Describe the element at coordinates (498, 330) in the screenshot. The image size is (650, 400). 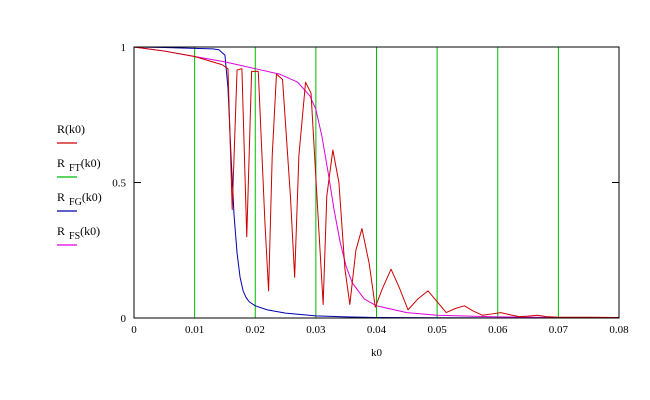
I see `x-tick-label: 0.06` at that location.